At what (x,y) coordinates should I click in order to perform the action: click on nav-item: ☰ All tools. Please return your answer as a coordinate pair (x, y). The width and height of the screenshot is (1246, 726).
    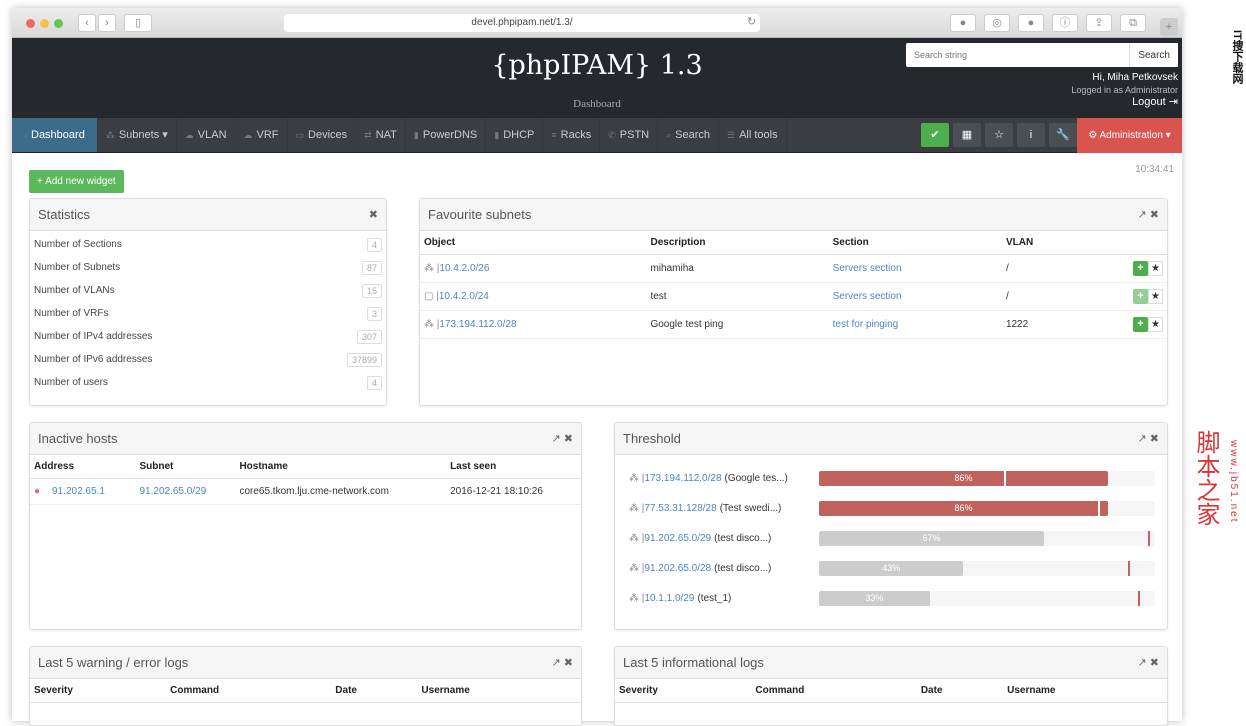
    Looking at the image, I should click on (753, 135).